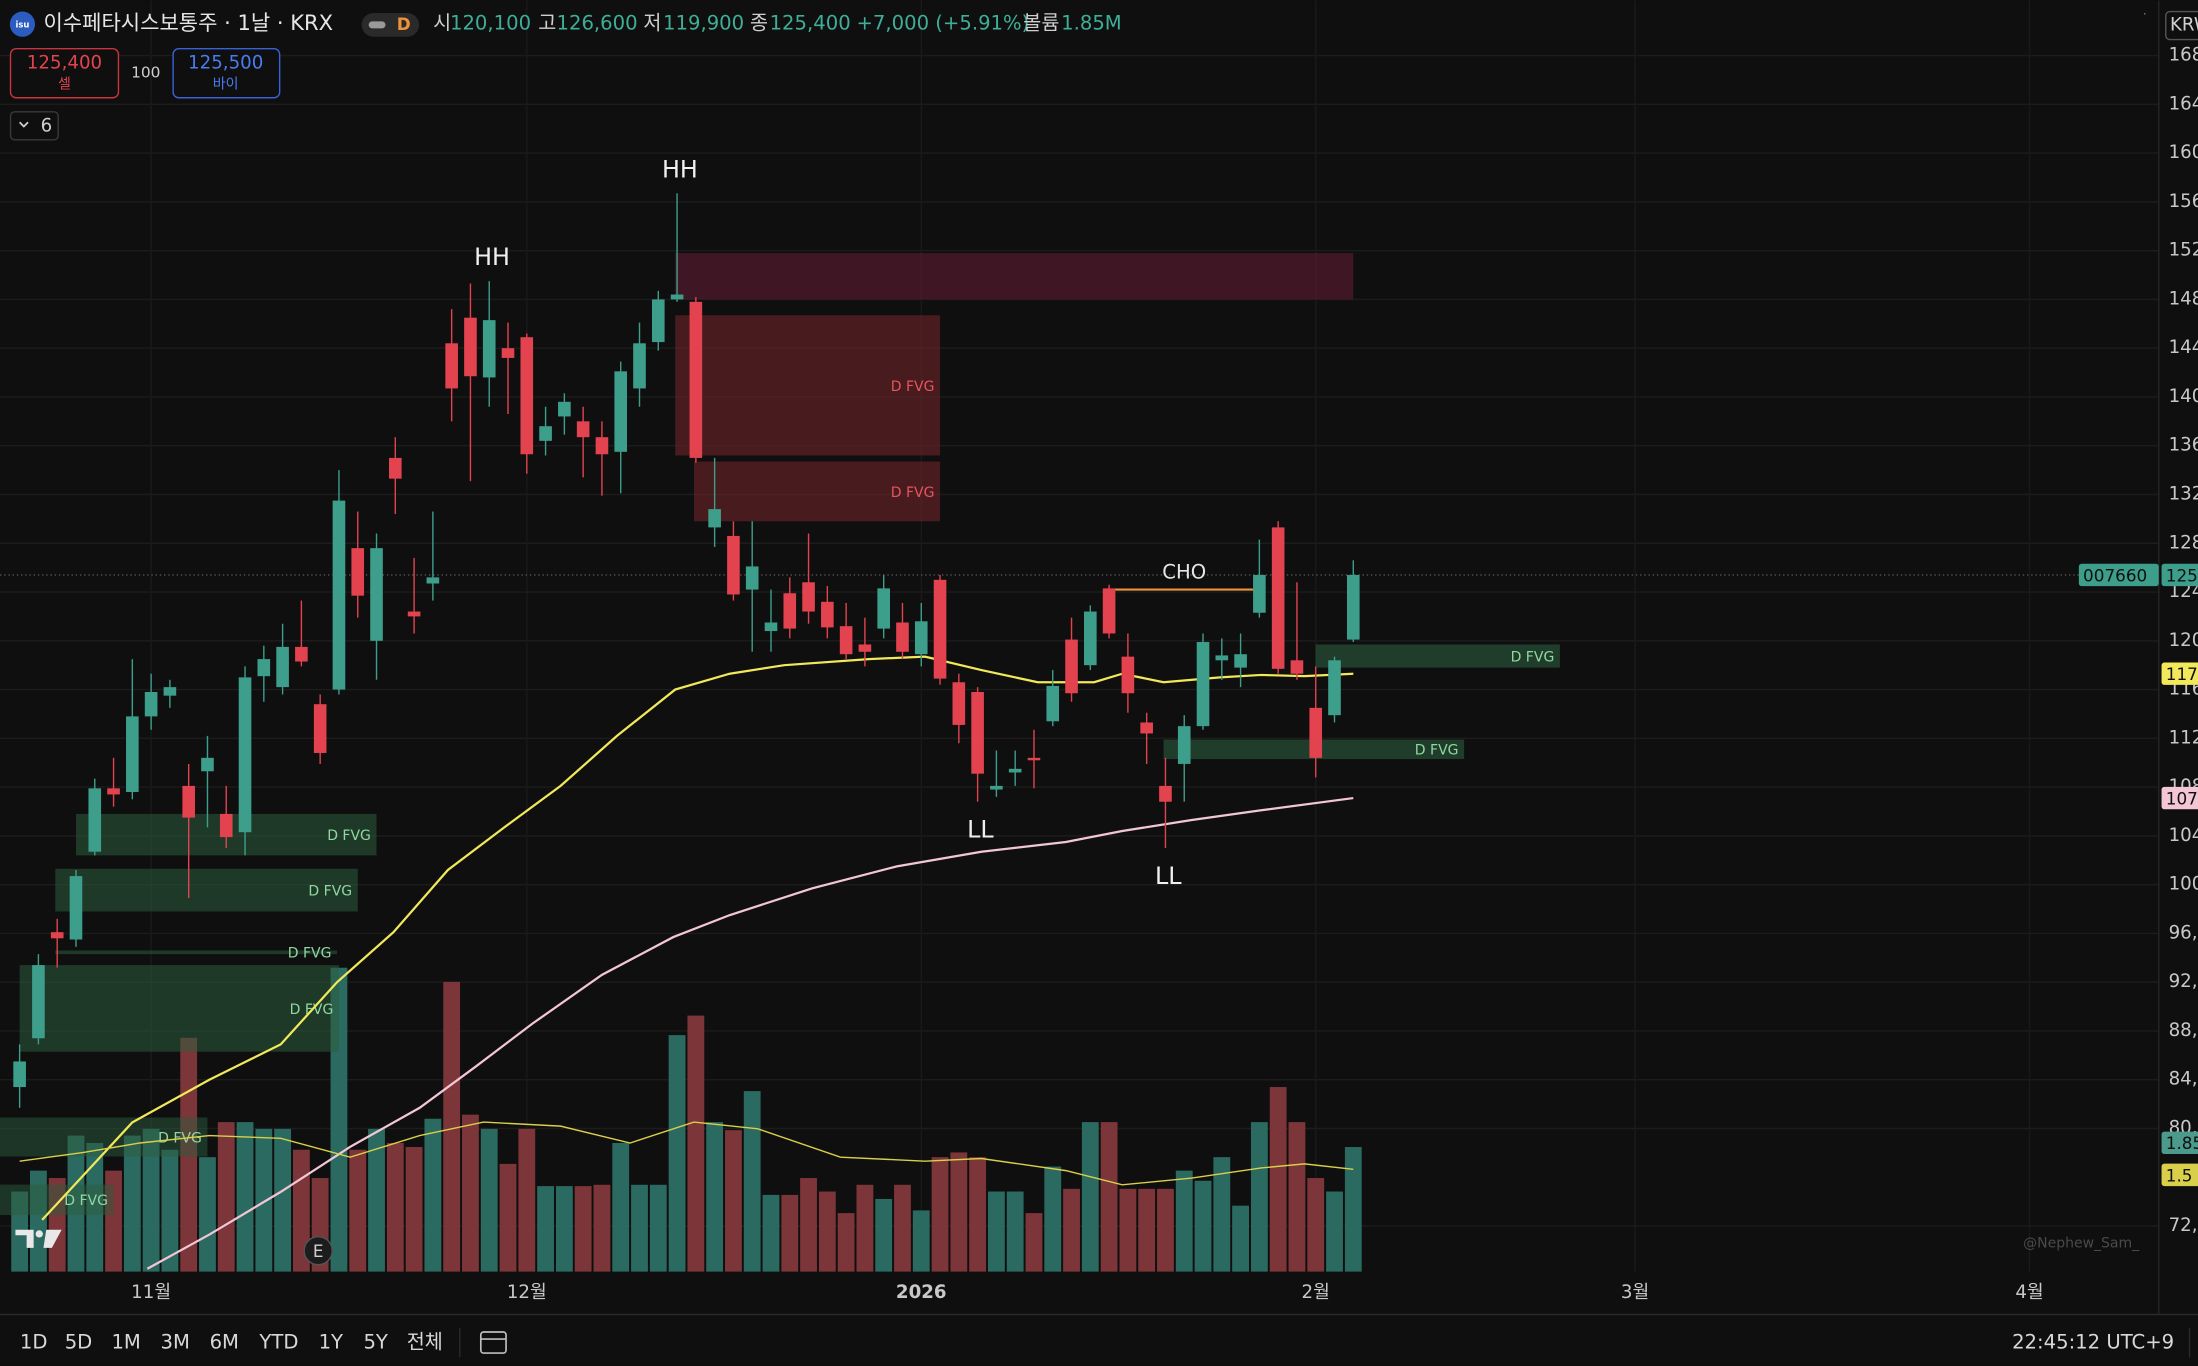 This screenshot has width=2198, height=1366. Describe the element at coordinates (38, 1238) in the screenshot. I see `tv-logo` at that location.